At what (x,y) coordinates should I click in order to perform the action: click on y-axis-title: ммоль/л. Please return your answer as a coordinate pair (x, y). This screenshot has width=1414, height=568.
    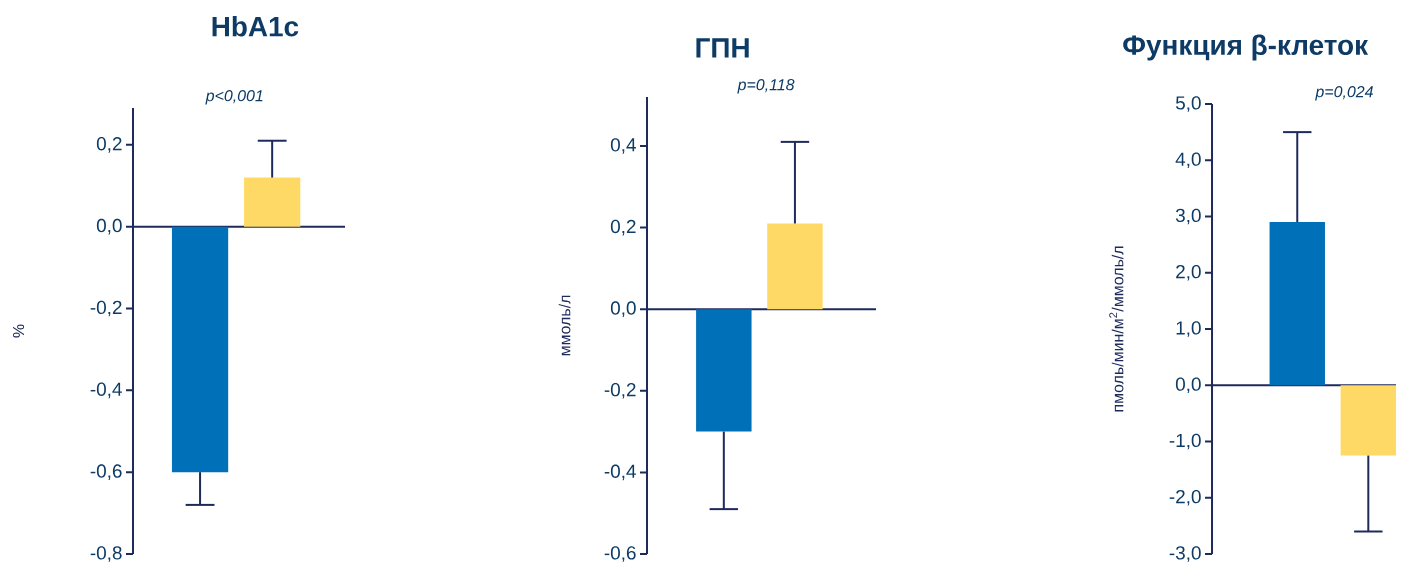
    Looking at the image, I should click on (564, 325).